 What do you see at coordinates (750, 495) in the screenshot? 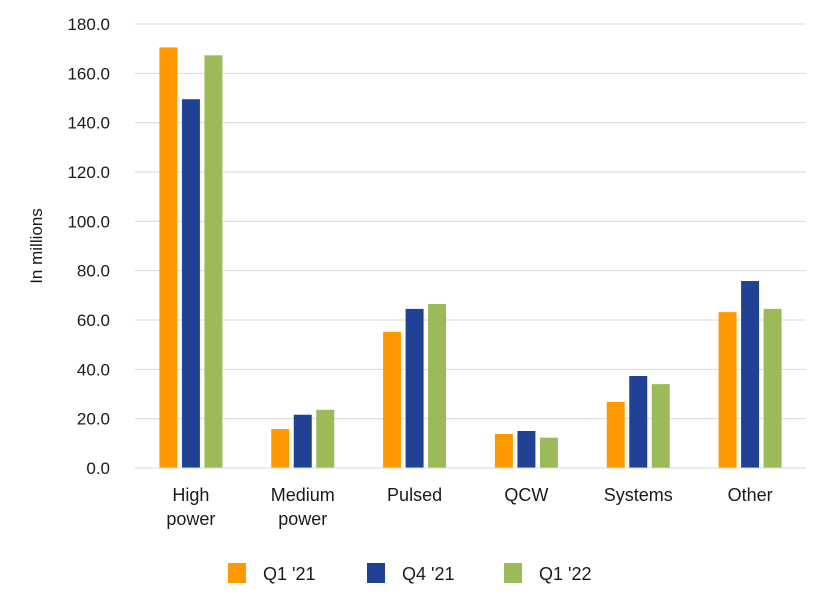
I see `x-category-label: Other` at bounding box center [750, 495].